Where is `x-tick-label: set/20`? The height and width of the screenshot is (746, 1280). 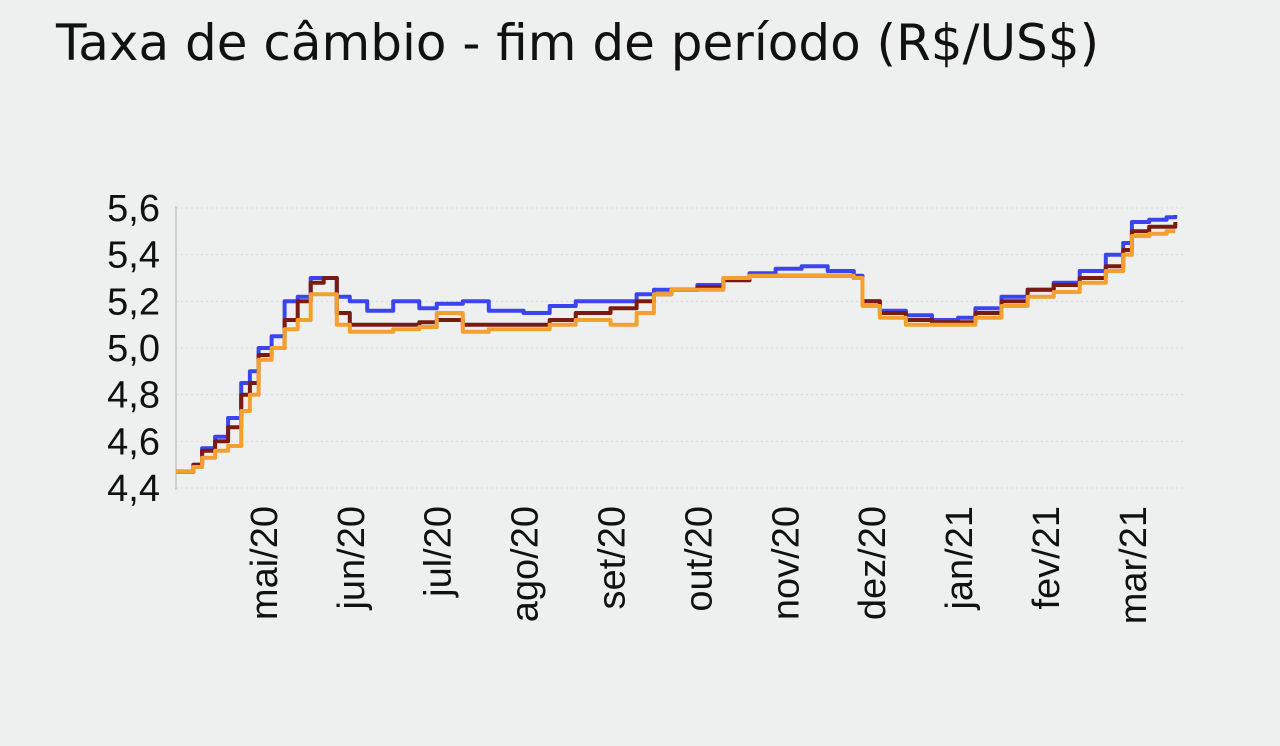 x-tick-label: set/20 is located at coordinates (612, 558).